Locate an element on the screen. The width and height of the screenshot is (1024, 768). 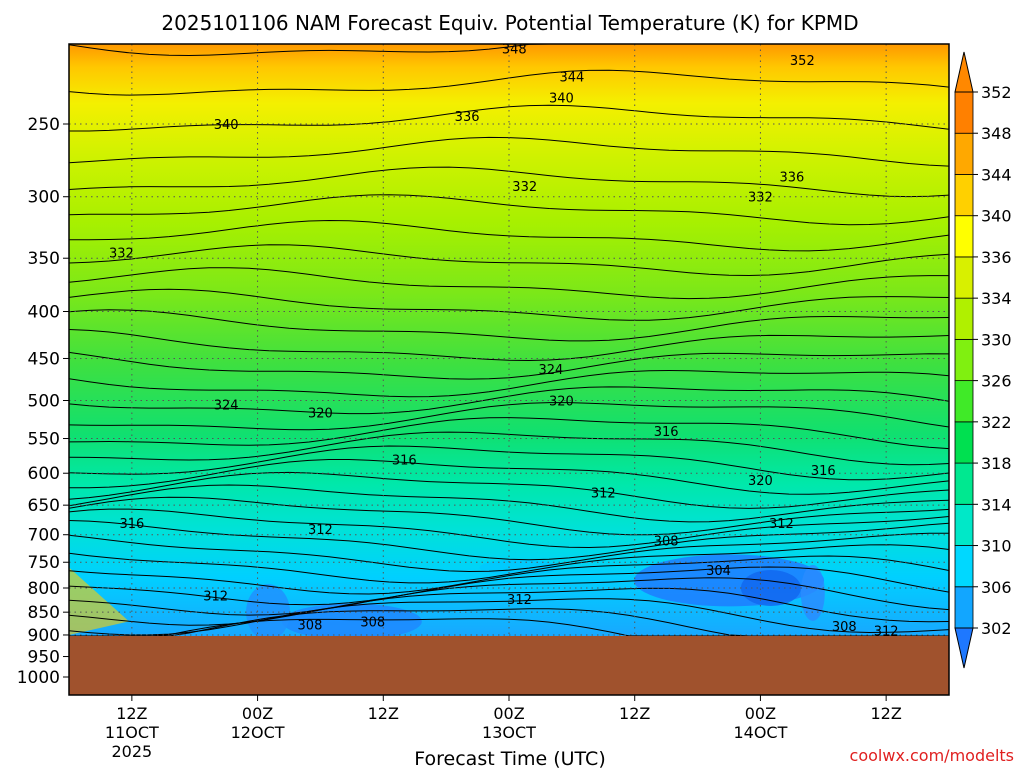
colorbar-label: 318 is located at coordinates (996, 463).